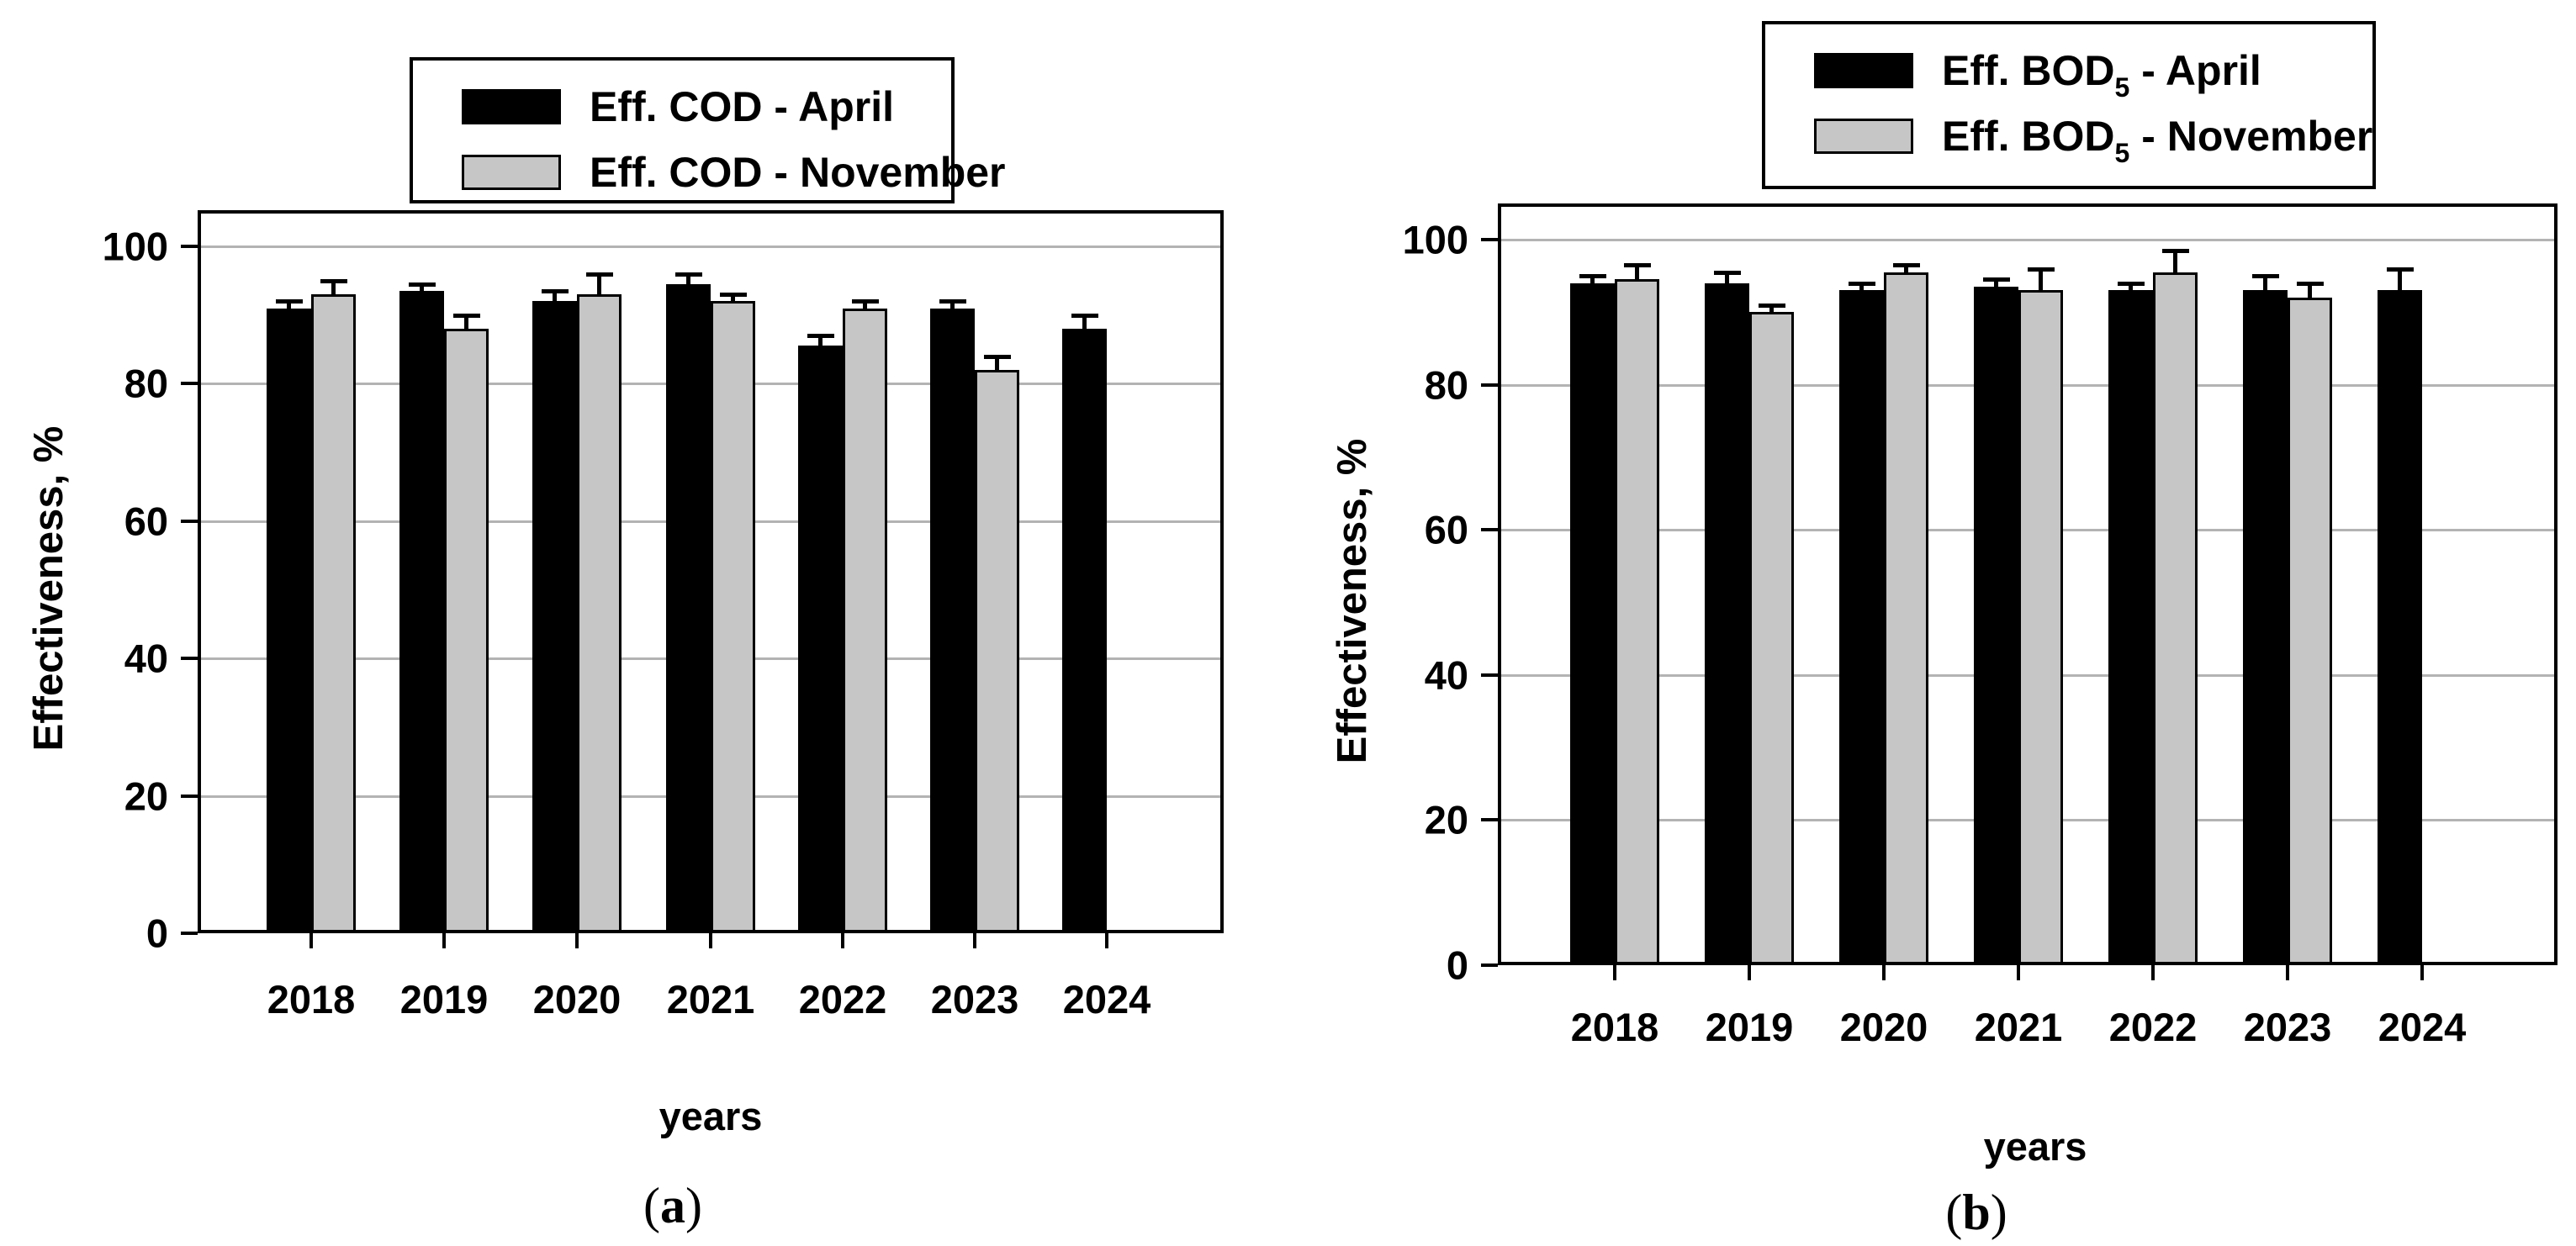  I want to click on x-tick-label-2020: 2020, so click(577, 999).